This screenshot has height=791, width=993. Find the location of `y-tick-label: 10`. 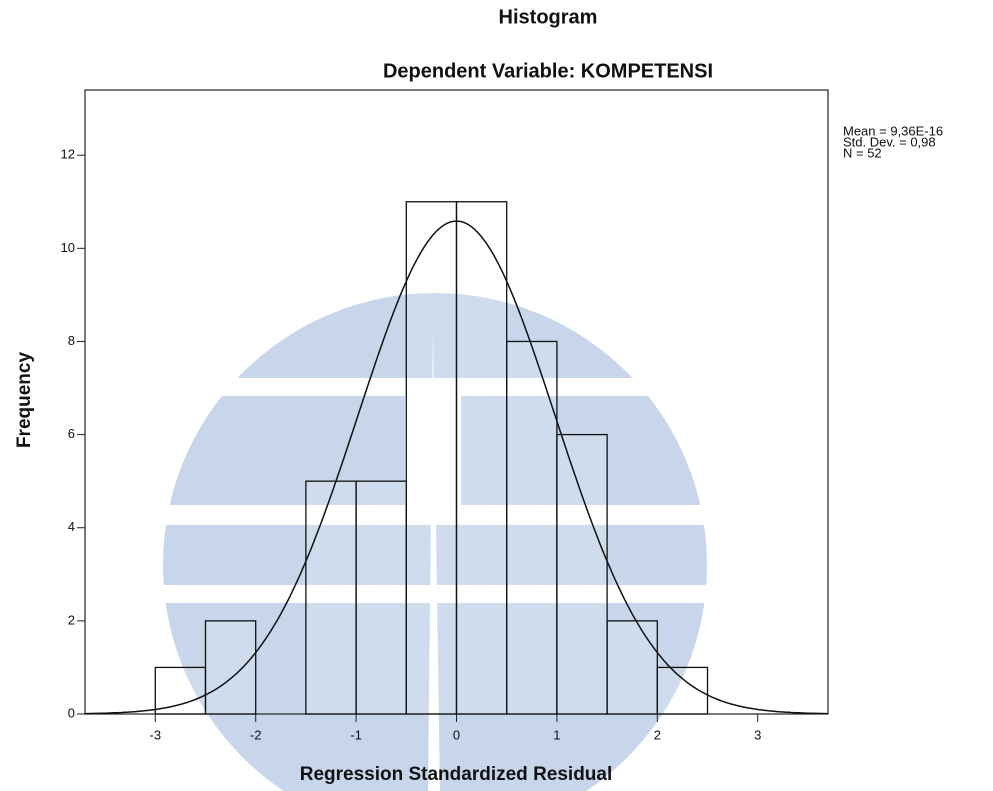

y-tick-label: 10 is located at coordinates (68, 247).